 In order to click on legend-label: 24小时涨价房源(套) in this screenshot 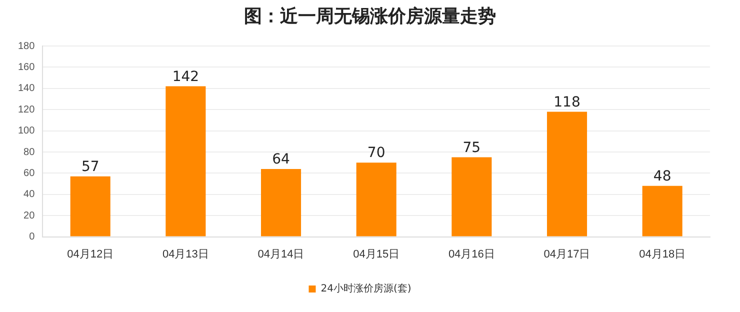, I will do `click(366, 288)`.